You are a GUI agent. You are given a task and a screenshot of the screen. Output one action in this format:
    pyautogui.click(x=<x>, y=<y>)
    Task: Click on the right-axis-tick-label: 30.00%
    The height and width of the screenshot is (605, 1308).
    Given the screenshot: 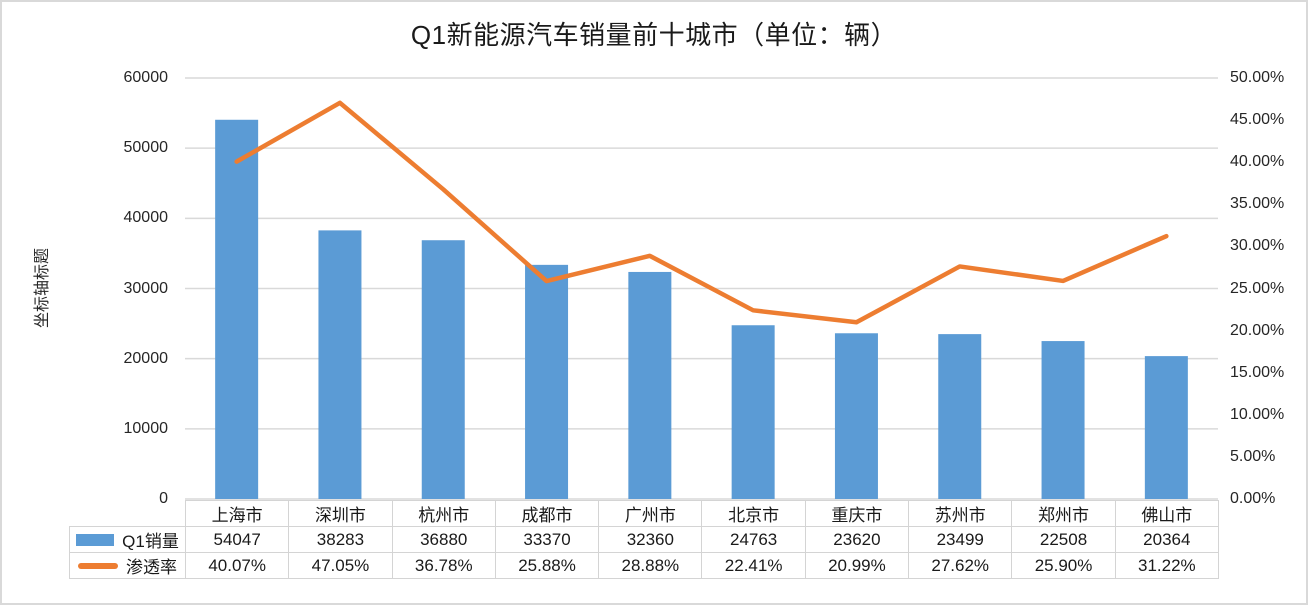 What is the action you would take?
    pyautogui.click(x=1257, y=246)
    